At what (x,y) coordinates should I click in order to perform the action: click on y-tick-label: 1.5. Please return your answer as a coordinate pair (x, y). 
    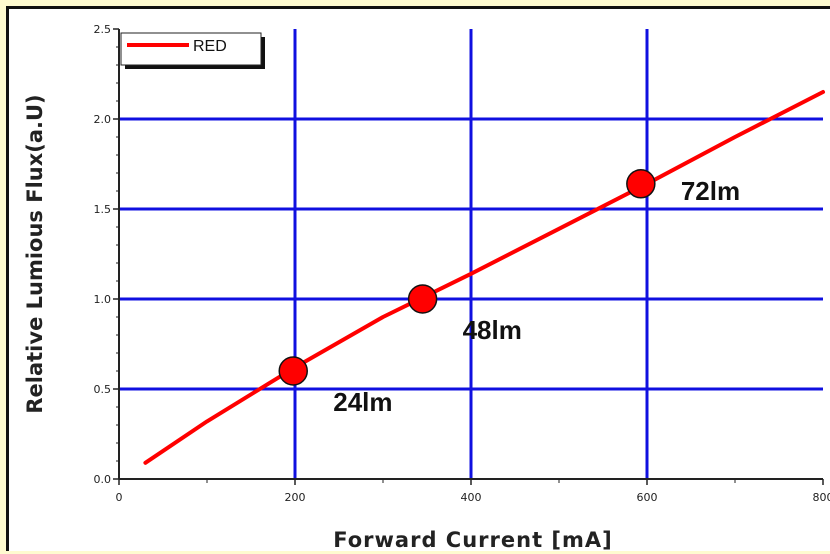
    Looking at the image, I should click on (103, 209).